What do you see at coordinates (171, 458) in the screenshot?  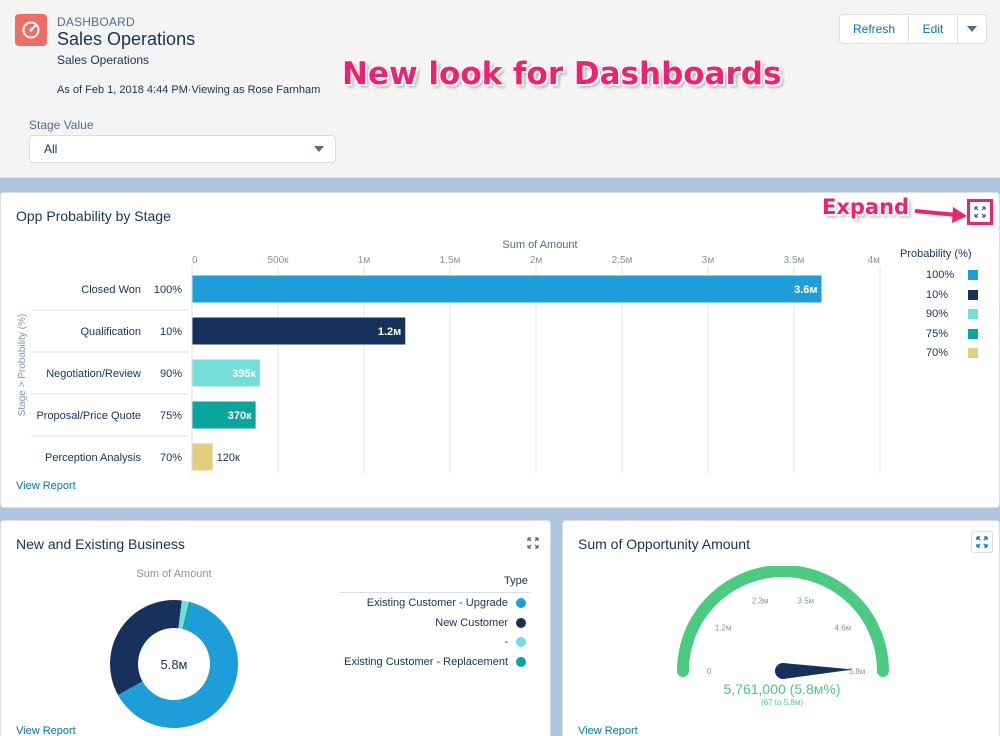 I see `y-probability-label: 70%` at bounding box center [171, 458].